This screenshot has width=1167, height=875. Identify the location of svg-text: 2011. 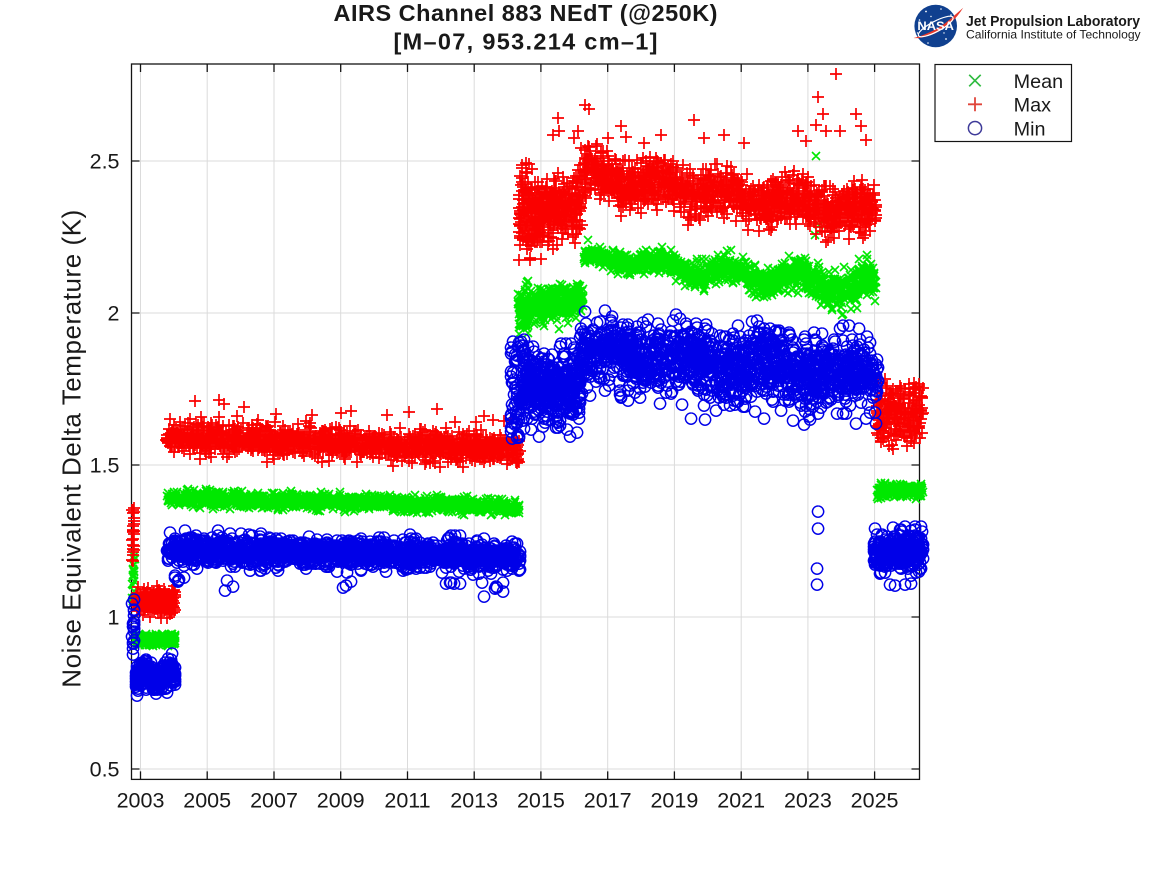
(407, 801).